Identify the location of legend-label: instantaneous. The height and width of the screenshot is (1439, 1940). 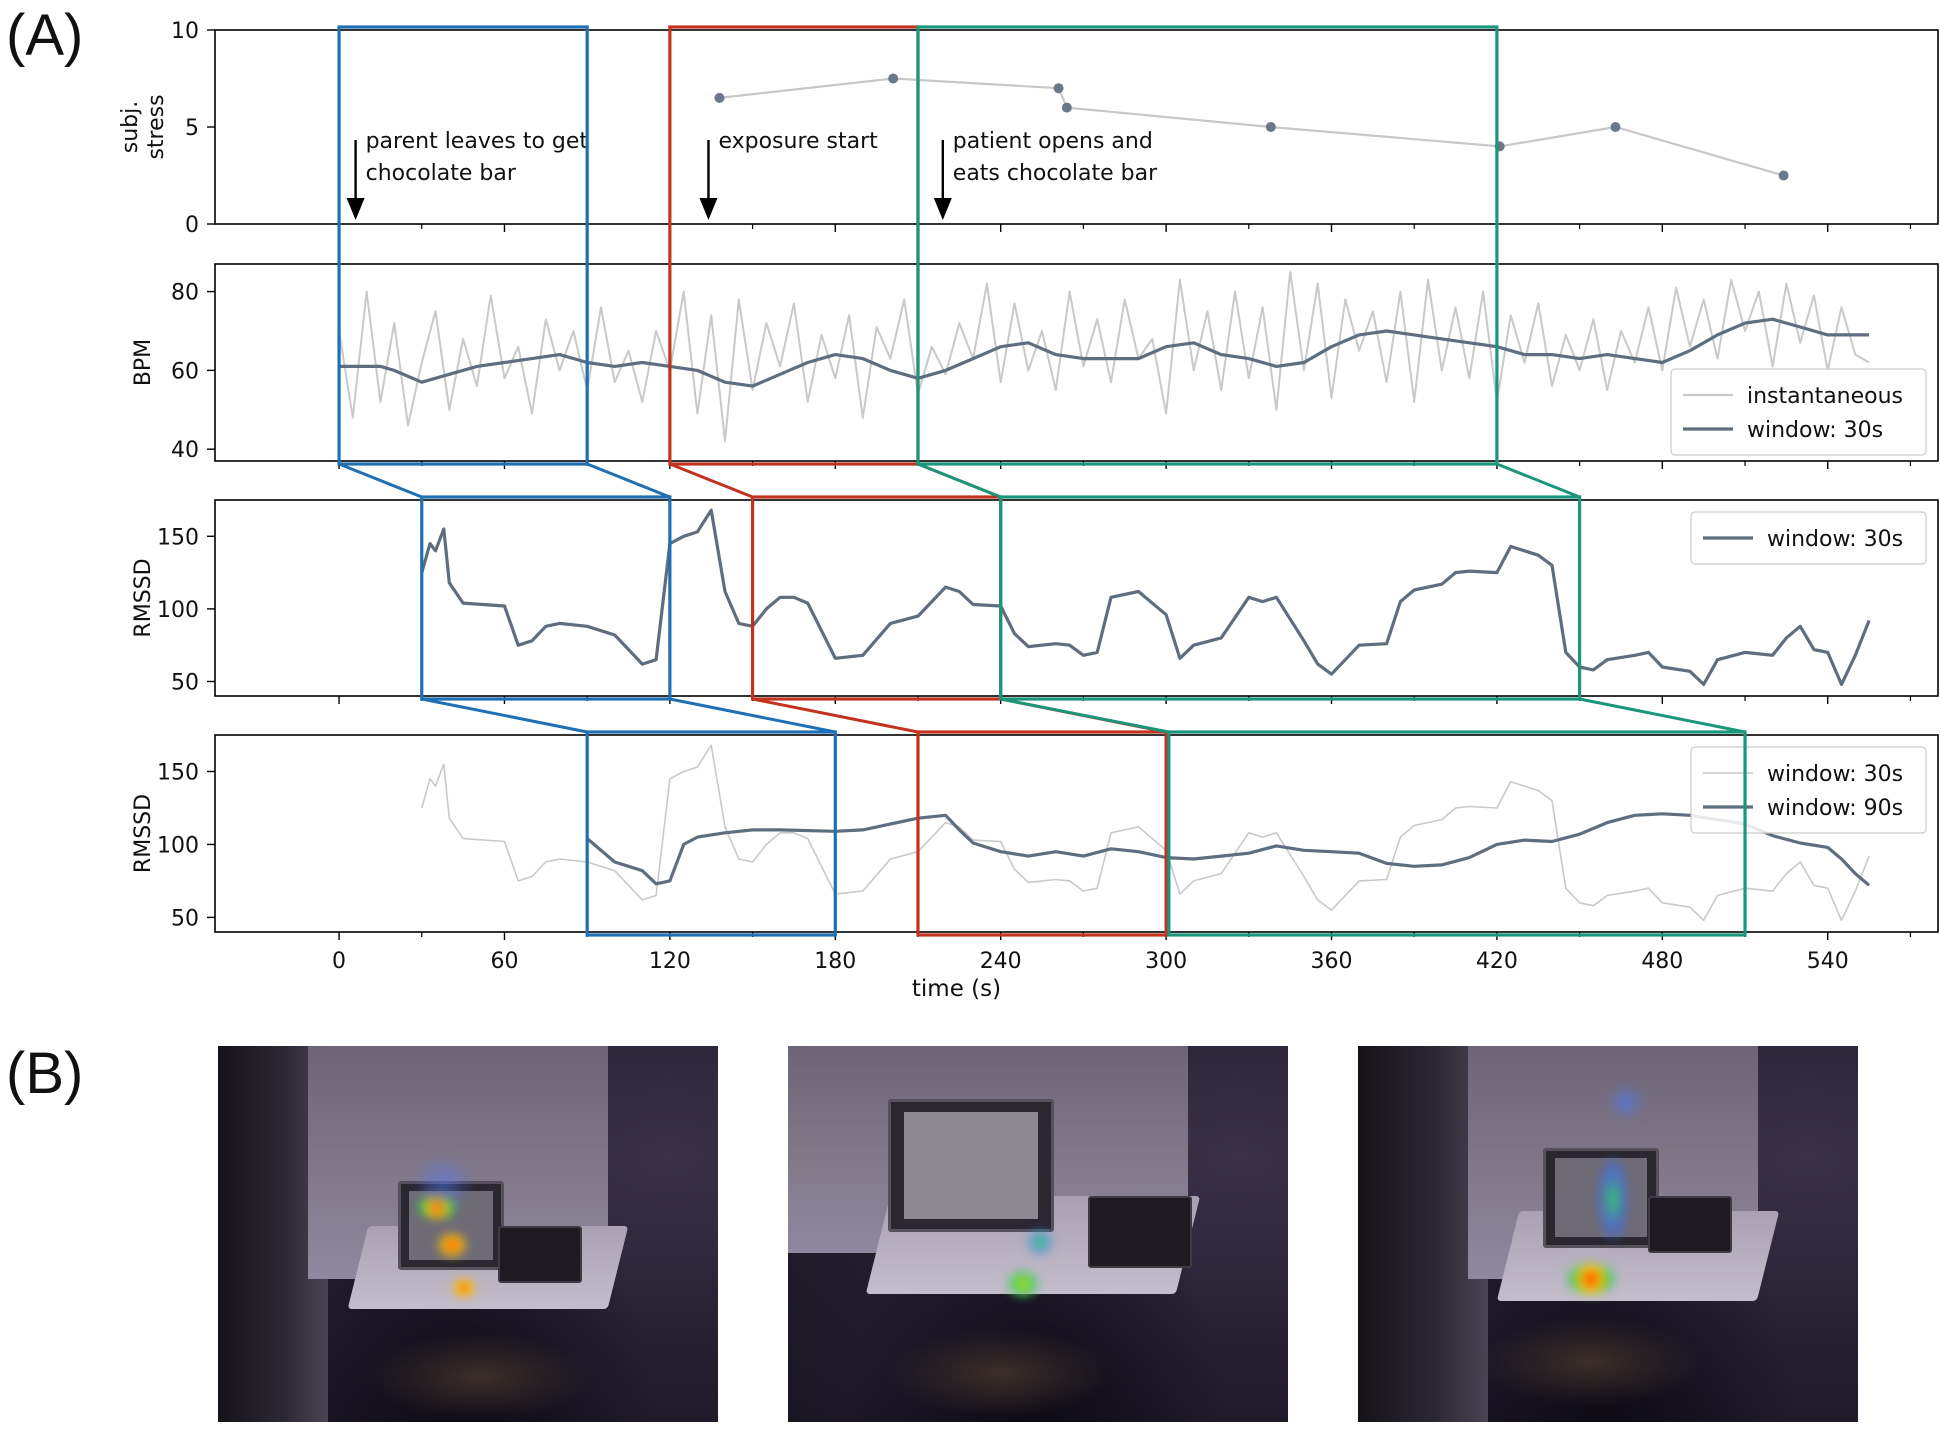
(1825, 396).